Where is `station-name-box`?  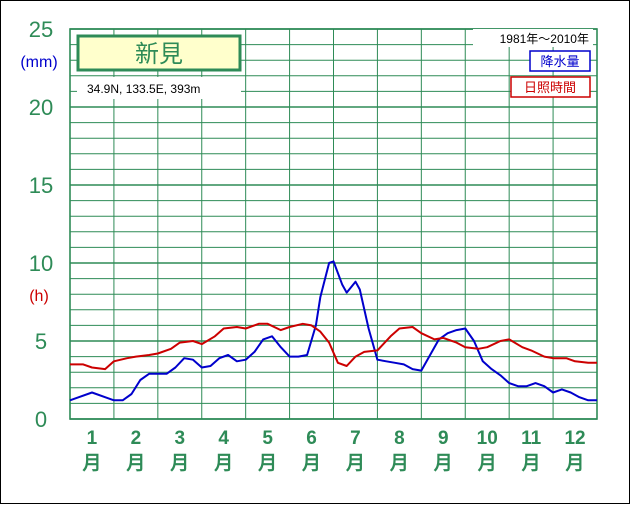
station-name-box is located at coordinates (159, 53).